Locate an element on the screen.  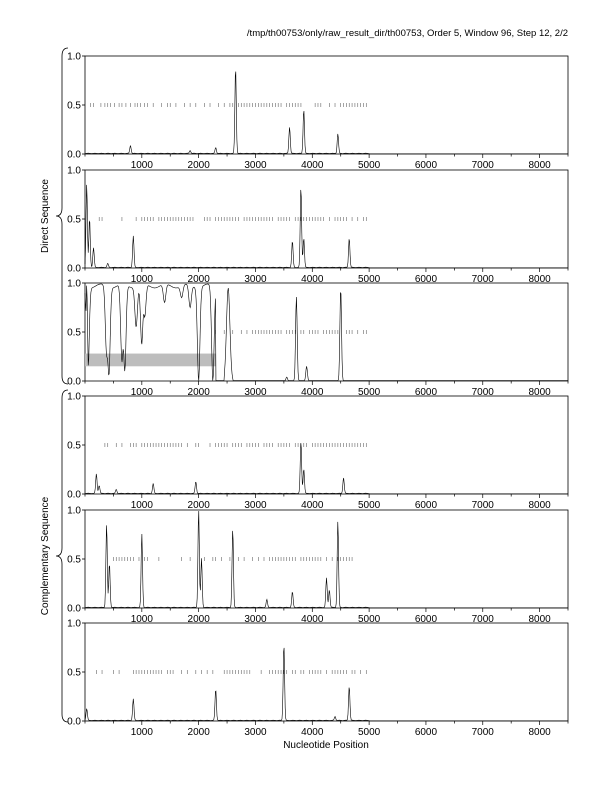
direct-group-brace is located at coordinates (62, 216).